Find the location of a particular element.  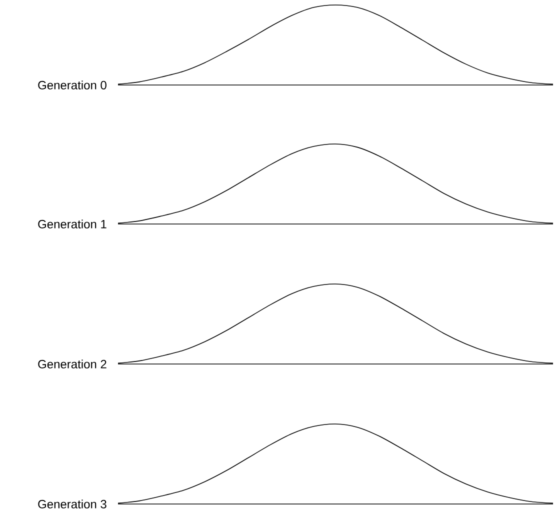

y-axis-title: Generation 0 is located at coordinates (72, 85).